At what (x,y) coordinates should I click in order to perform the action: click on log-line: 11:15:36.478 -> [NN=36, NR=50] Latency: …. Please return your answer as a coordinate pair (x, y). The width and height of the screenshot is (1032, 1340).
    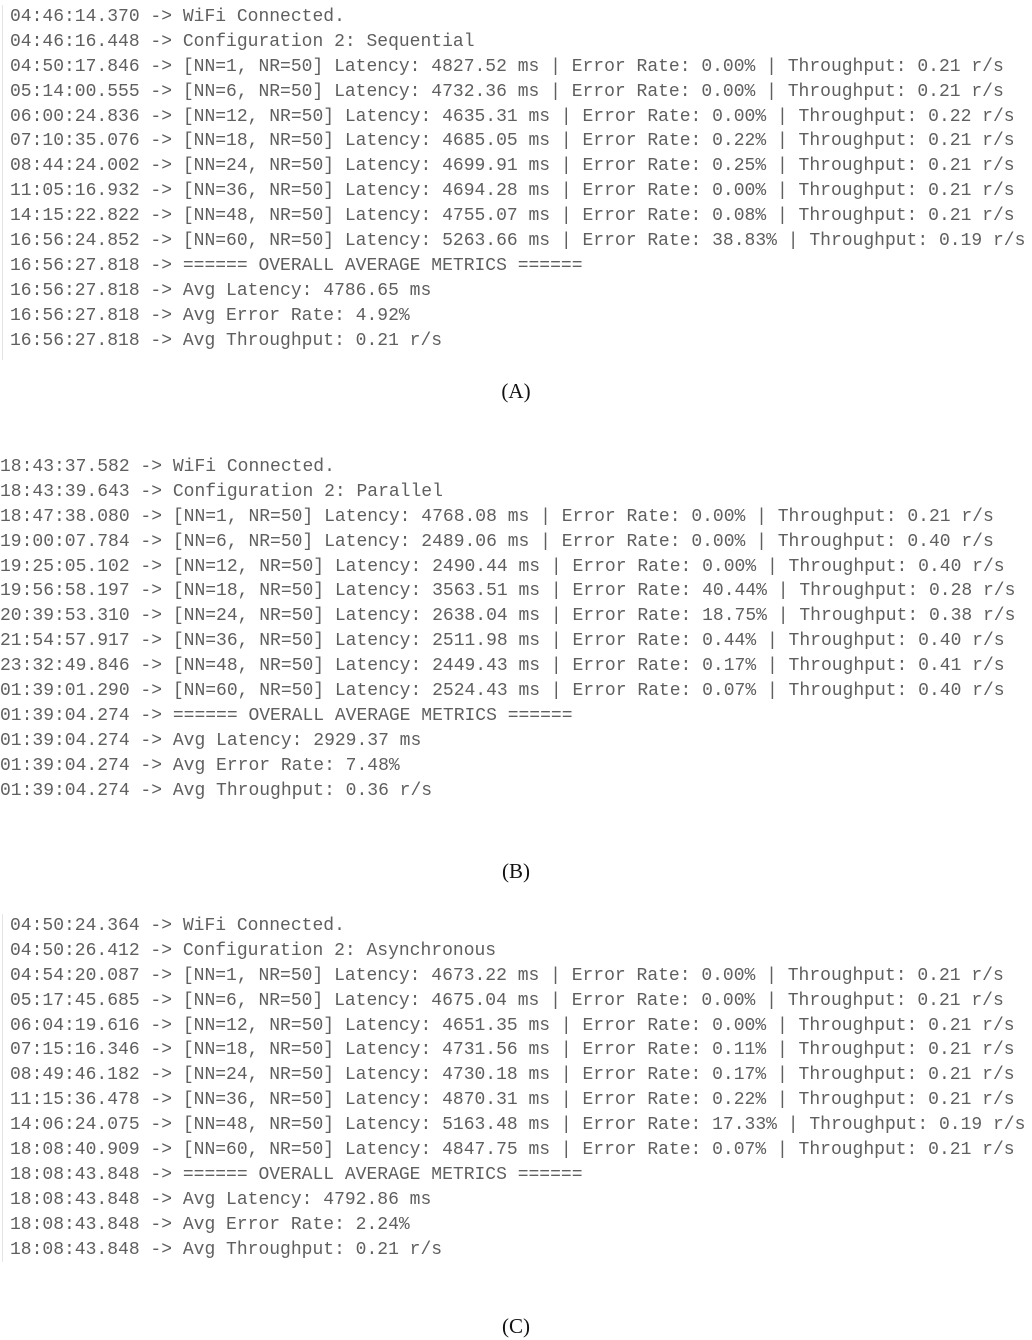
    Looking at the image, I should click on (521, 1100).